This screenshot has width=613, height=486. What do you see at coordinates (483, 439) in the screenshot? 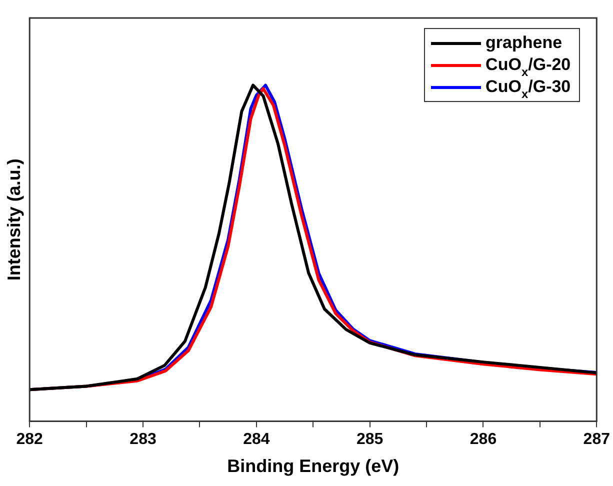
I see `x-tick-label: 286` at bounding box center [483, 439].